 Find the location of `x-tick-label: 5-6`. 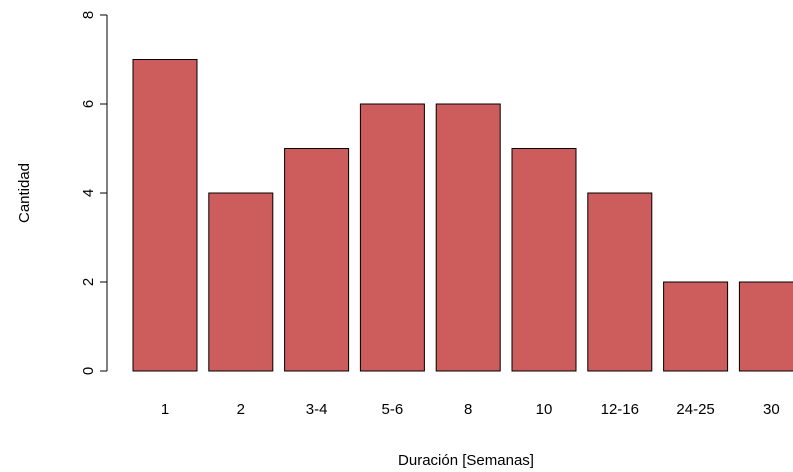

x-tick-label: 5-6 is located at coordinates (393, 409).